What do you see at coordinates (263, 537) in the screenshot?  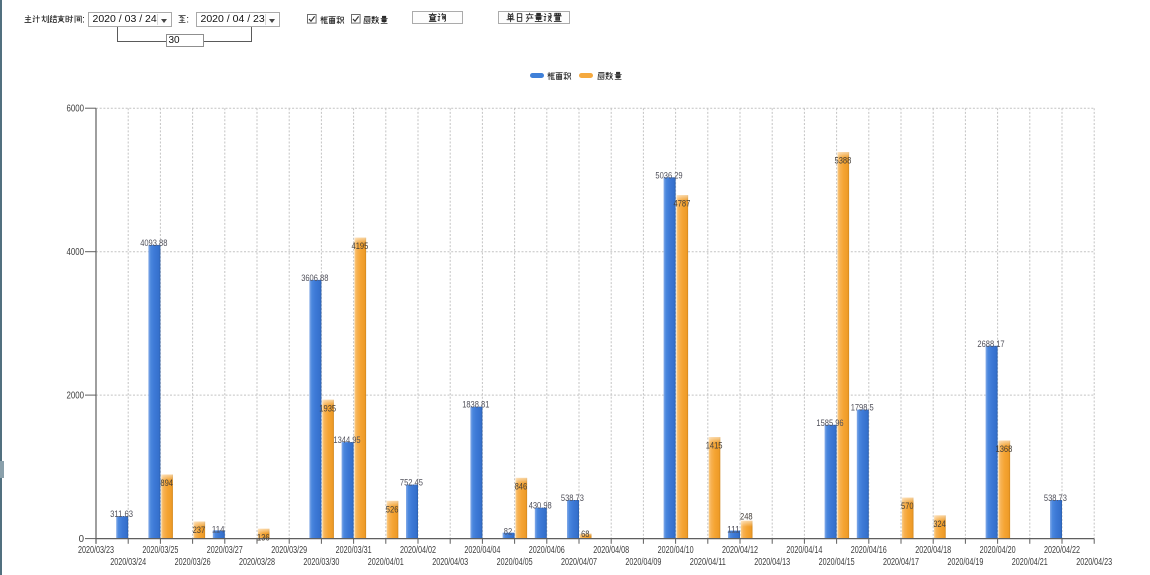 I see `svg-text: 136` at bounding box center [263, 537].